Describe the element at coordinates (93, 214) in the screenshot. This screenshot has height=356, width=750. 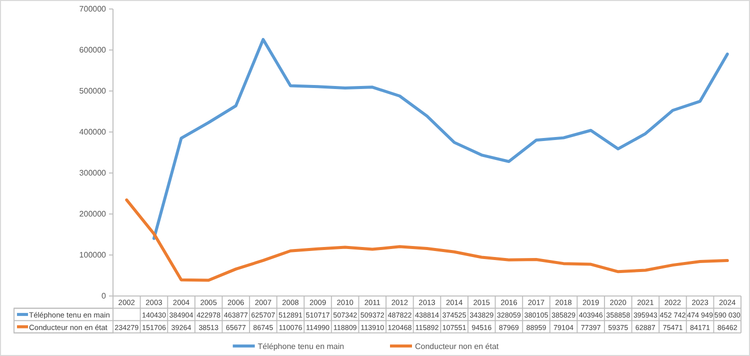
I see `y-tick-label: 200000` at that location.